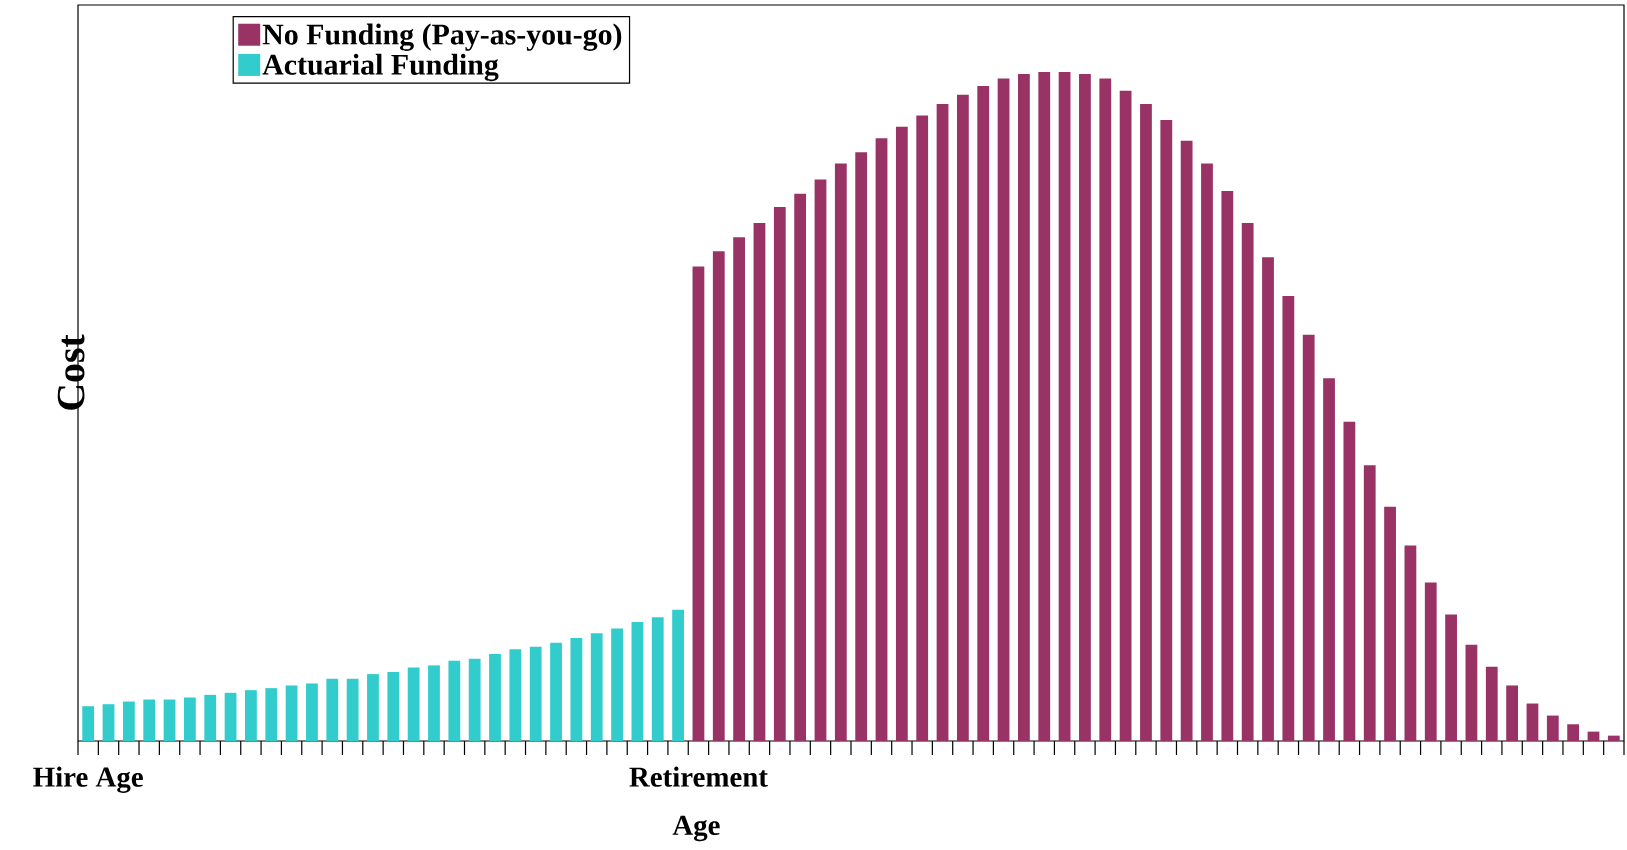 The height and width of the screenshot is (850, 1627). Describe the element at coordinates (71, 372) in the screenshot. I see `y-axis-title: Cost` at that location.